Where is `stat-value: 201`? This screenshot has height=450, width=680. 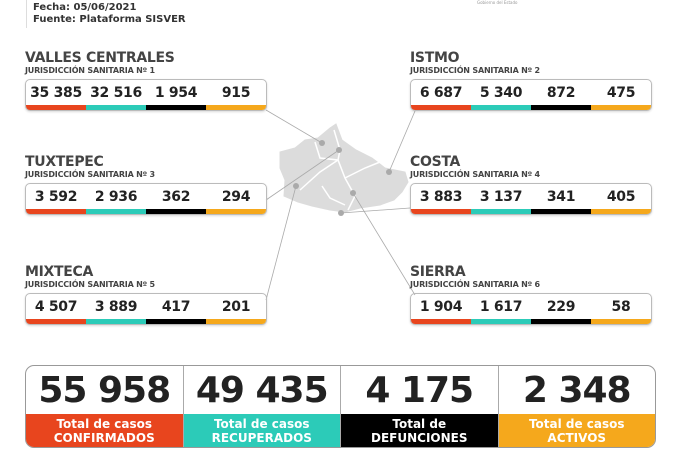 stat-value: 201 is located at coordinates (236, 306).